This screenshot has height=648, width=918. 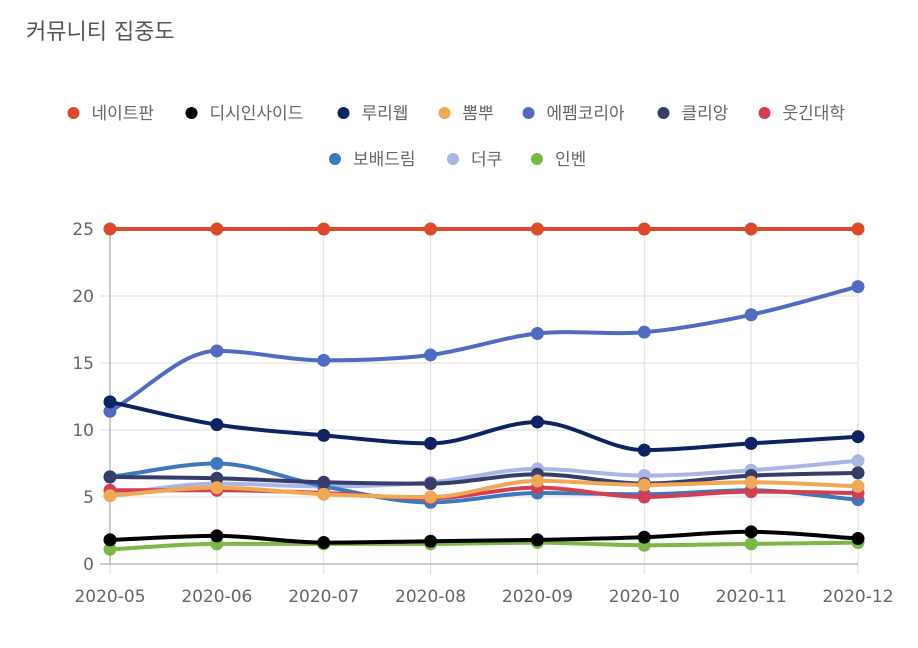 I want to click on legend-item: 루리웹, so click(x=373, y=114).